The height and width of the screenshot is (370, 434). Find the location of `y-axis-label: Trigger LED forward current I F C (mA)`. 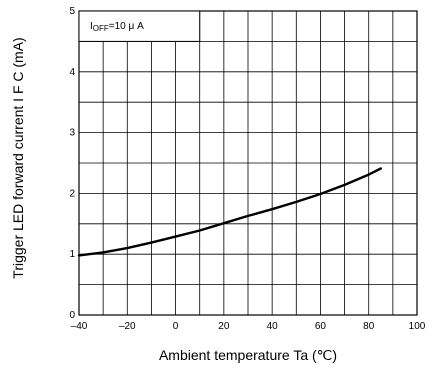

y-axis-label: Trigger LED forward current I F C (mA) is located at coordinates (18, 157).